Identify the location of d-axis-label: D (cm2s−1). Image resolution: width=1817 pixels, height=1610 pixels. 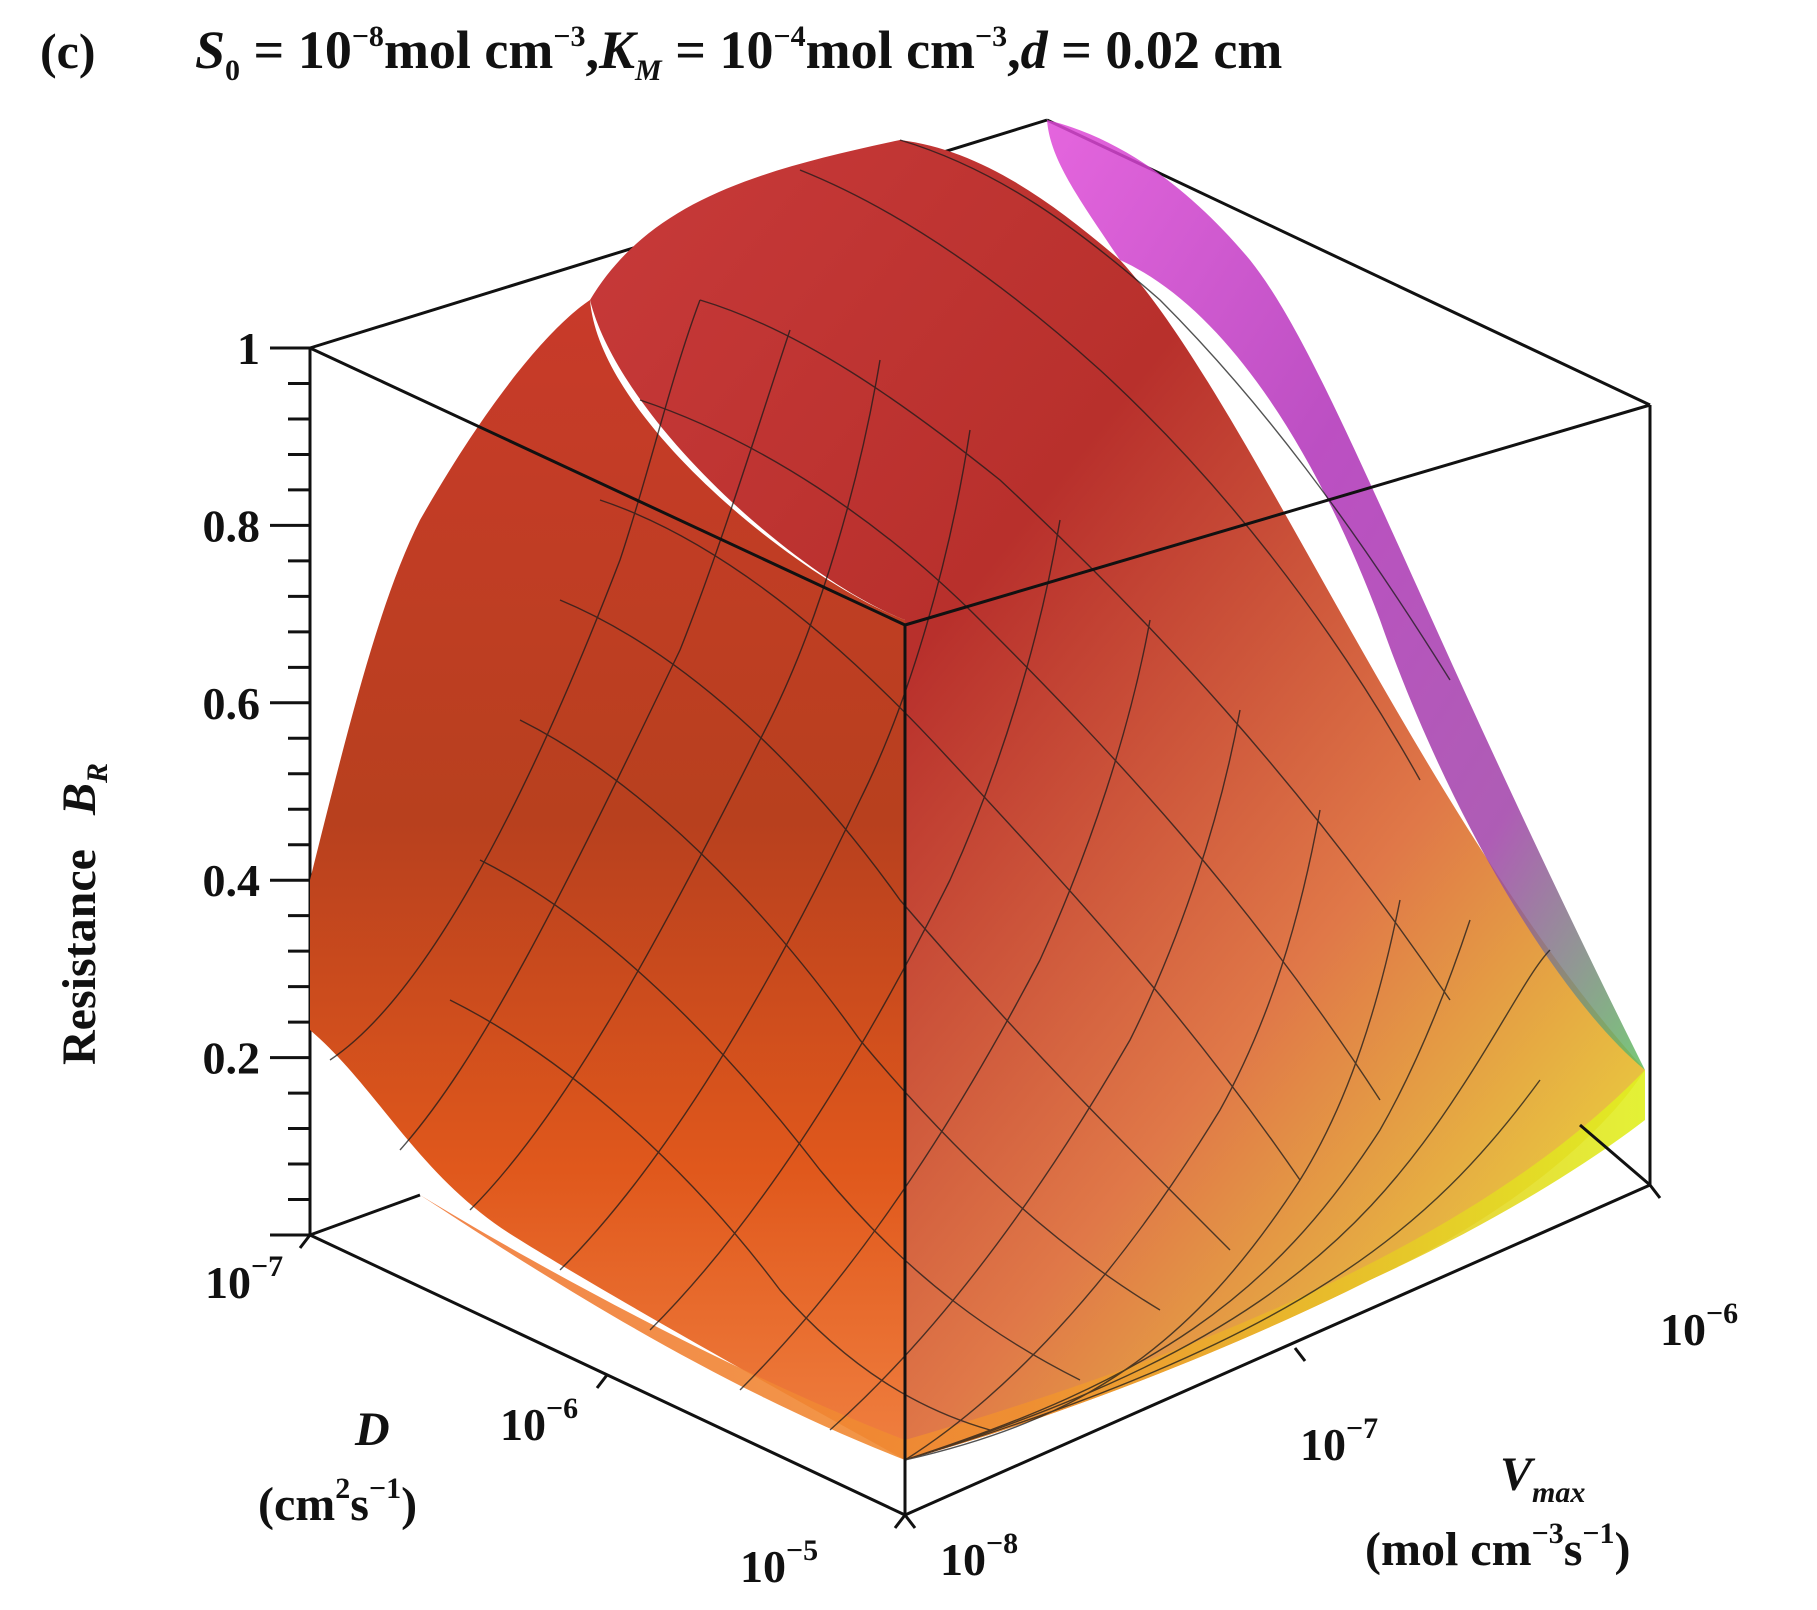
(337, 1467).